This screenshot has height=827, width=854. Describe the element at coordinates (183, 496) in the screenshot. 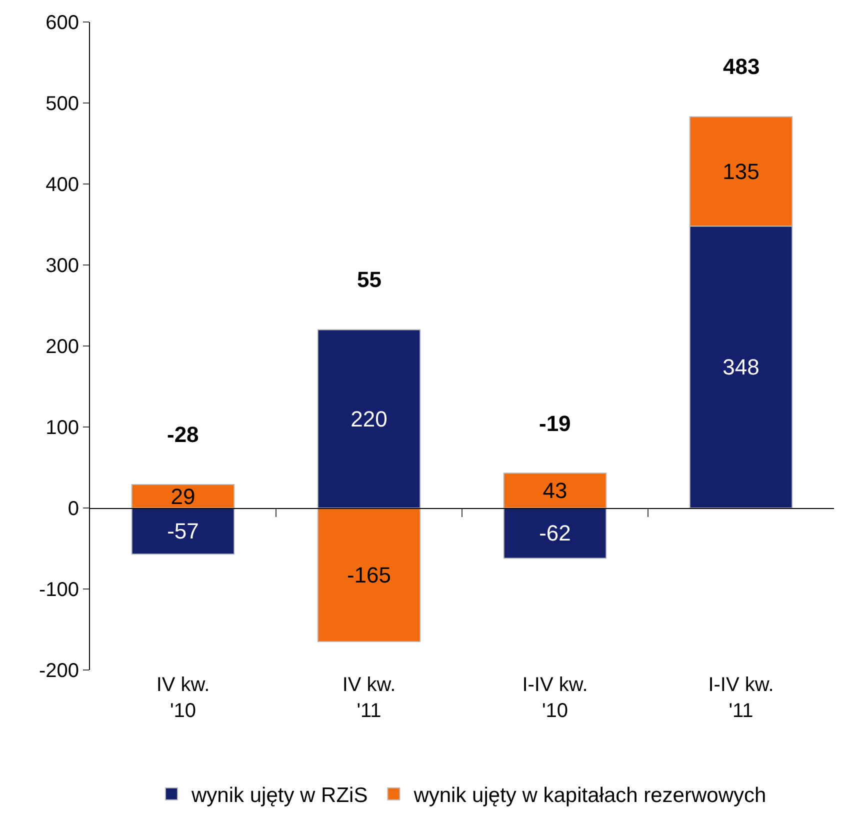

I see `data-label: 29` at that location.